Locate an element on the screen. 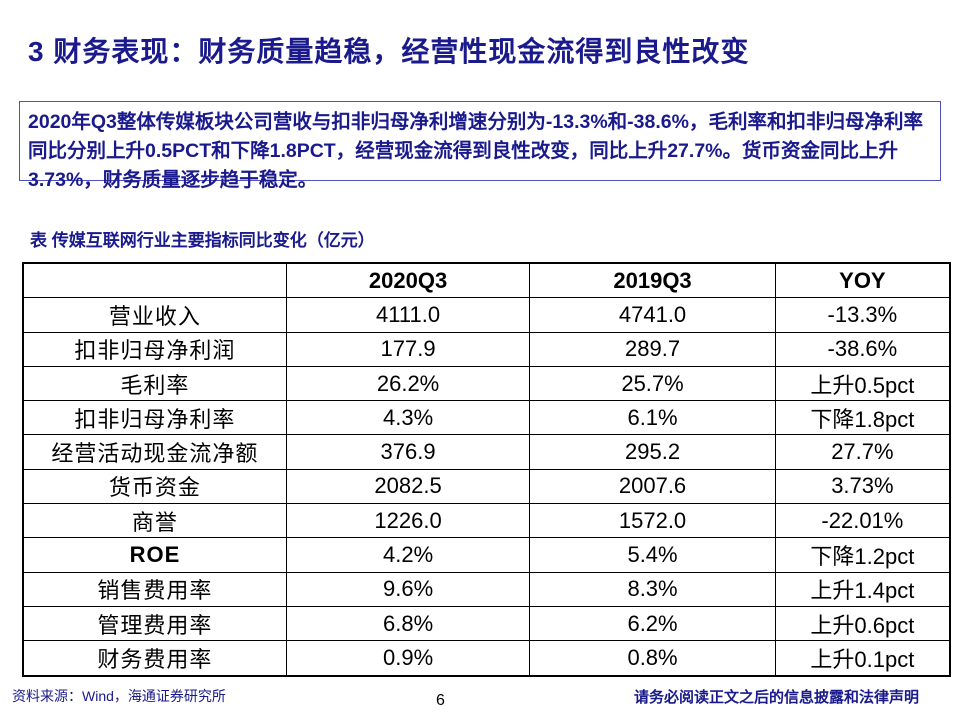 This screenshot has width=959, height=719. table-caption: 表 传媒互联网行业主要指标同比变化（亿元） is located at coordinates (202, 240).